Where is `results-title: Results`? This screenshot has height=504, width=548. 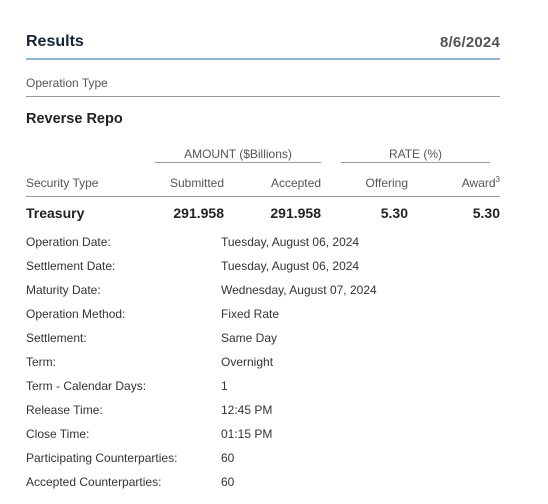
results-title: Results is located at coordinates (55, 41).